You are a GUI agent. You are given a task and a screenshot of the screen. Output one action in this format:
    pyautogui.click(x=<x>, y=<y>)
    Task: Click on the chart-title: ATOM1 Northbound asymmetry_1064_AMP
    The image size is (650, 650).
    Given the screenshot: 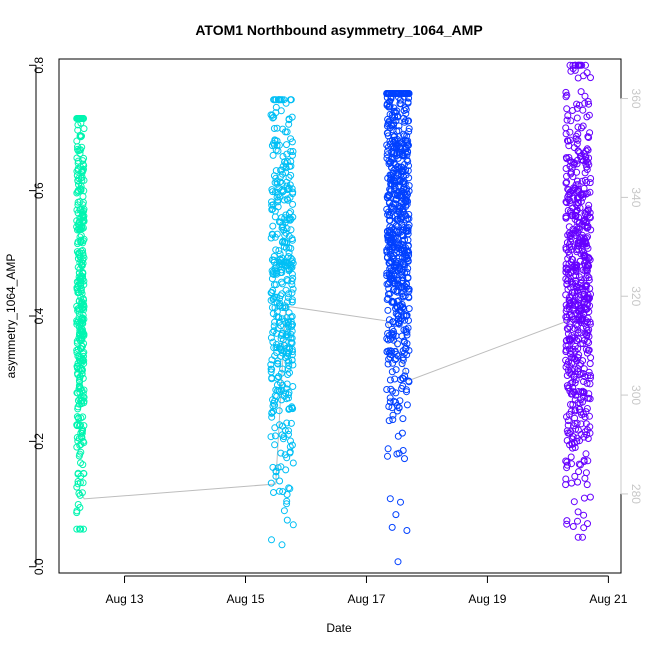 What is the action you would take?
    pyautogui.click(x=338, y=30)
    